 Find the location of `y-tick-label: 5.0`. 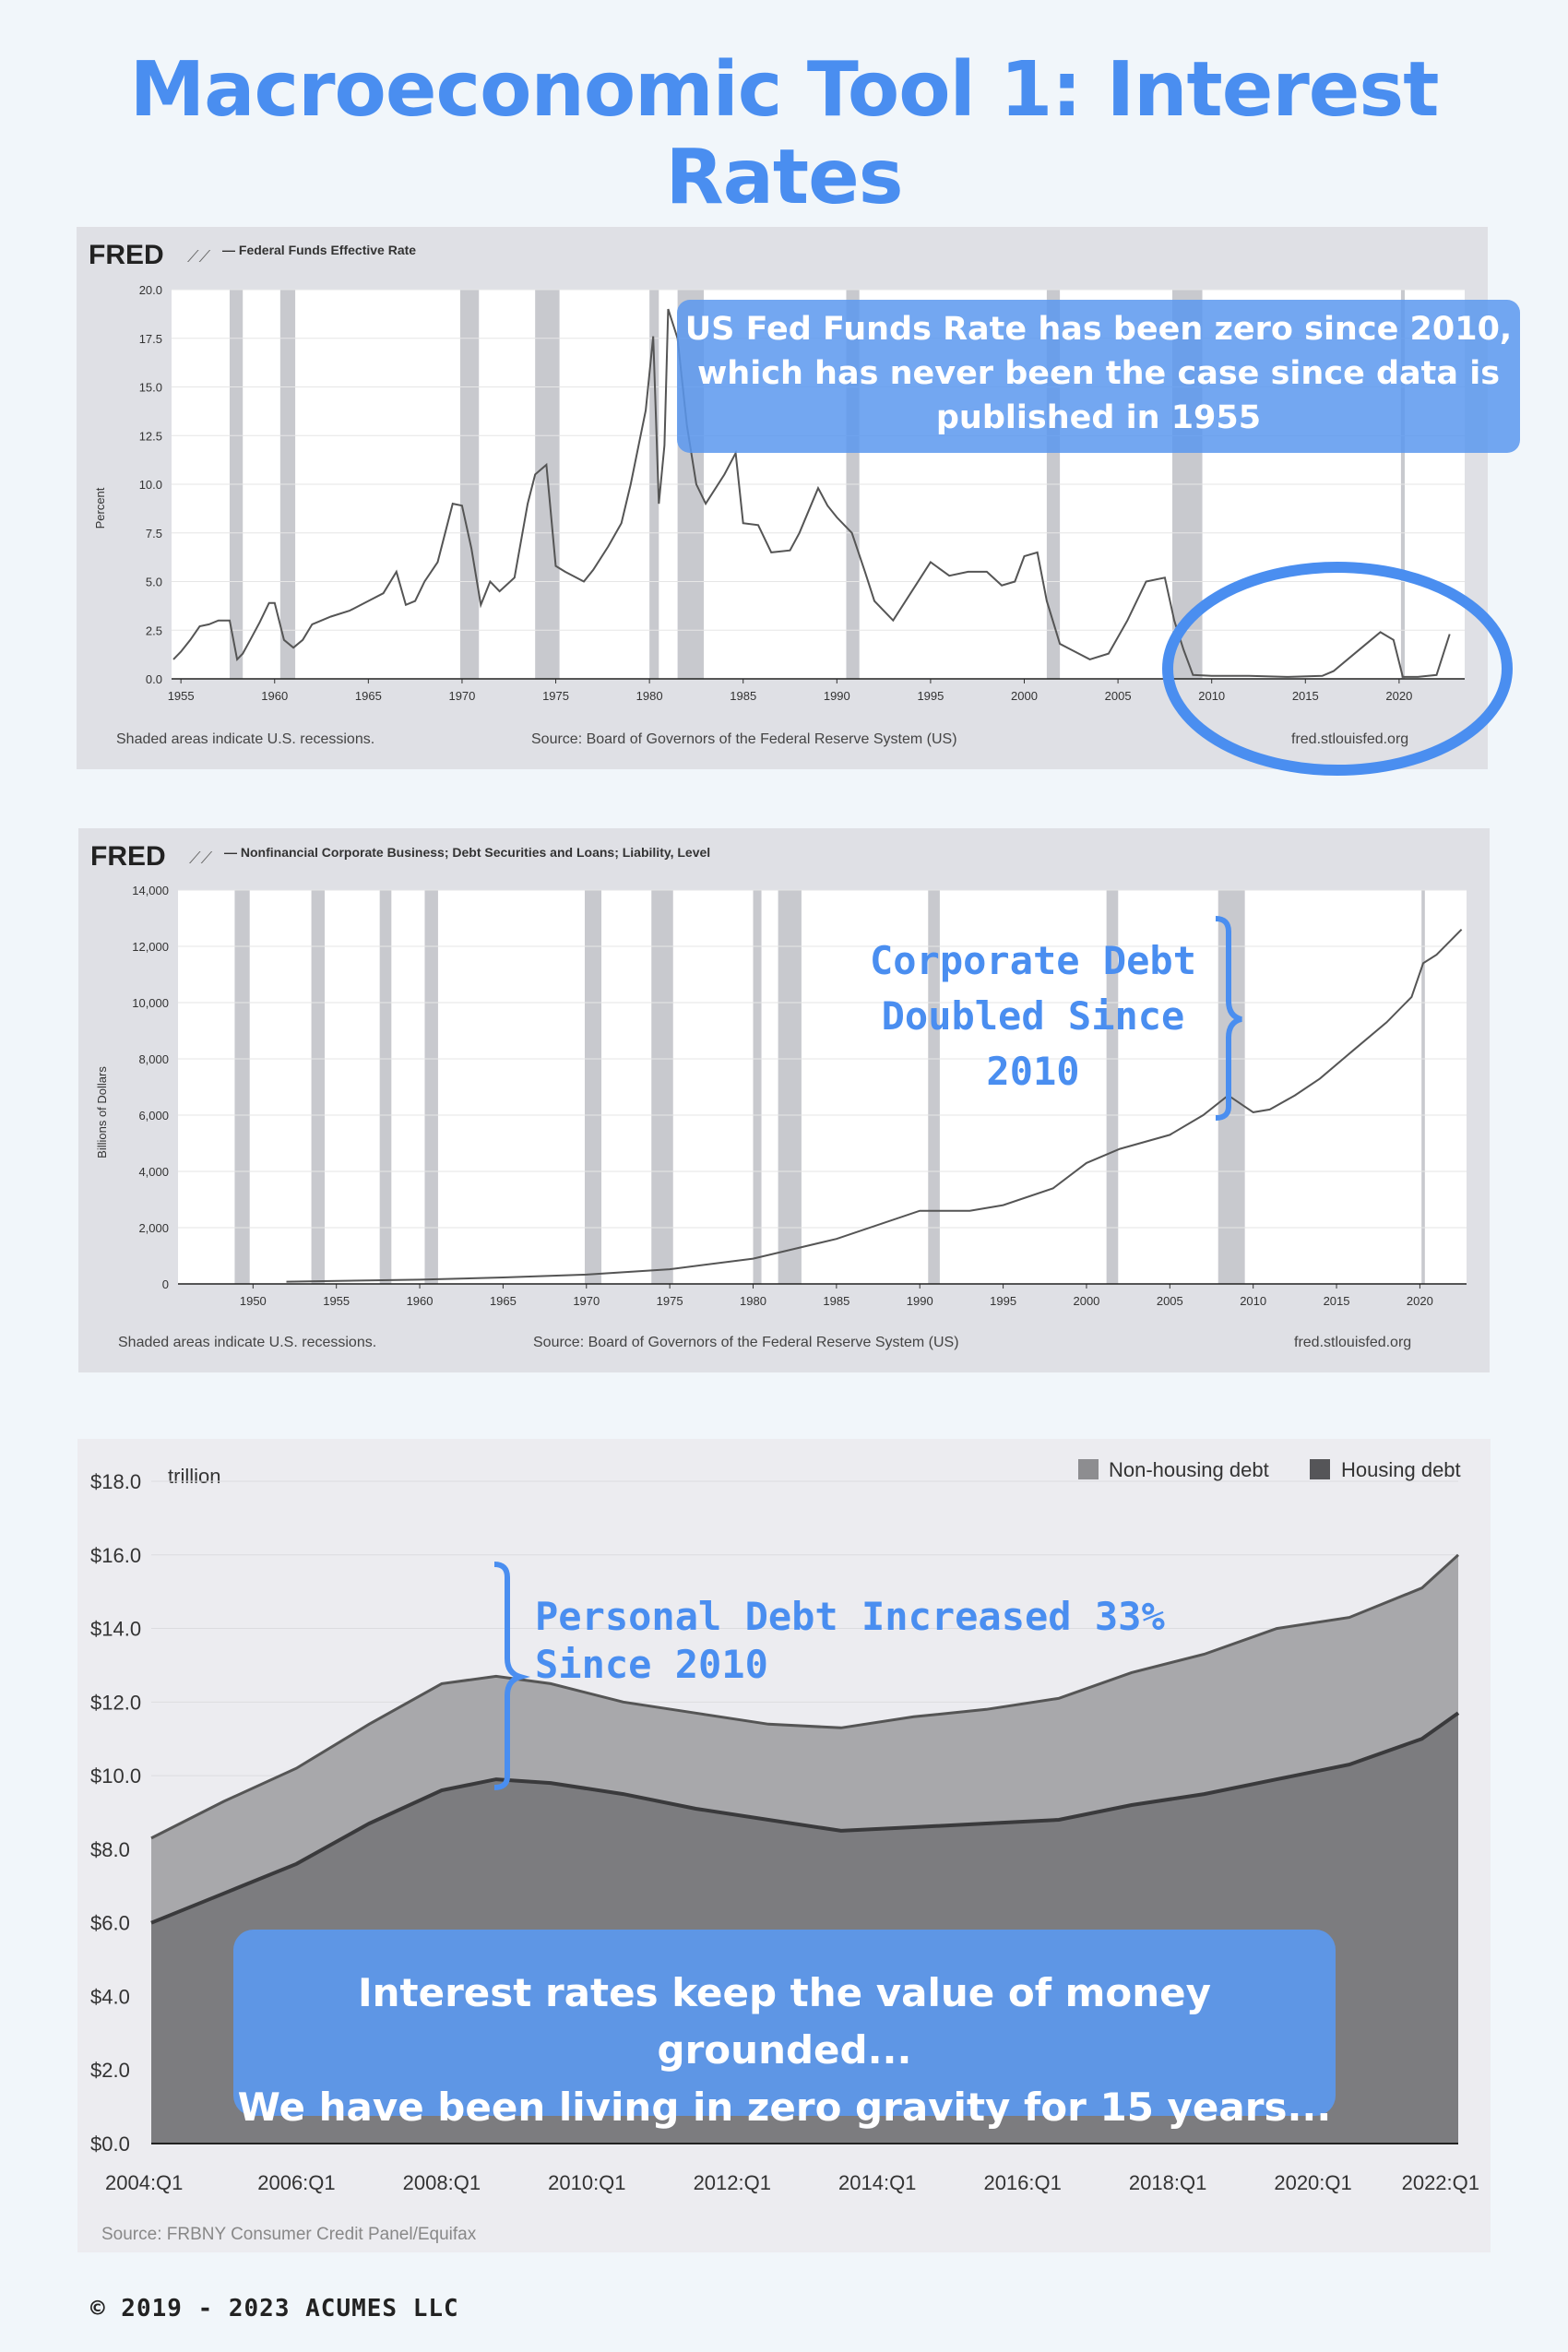

y-tick-label: 5.0 is located at coordinates (154, 582).